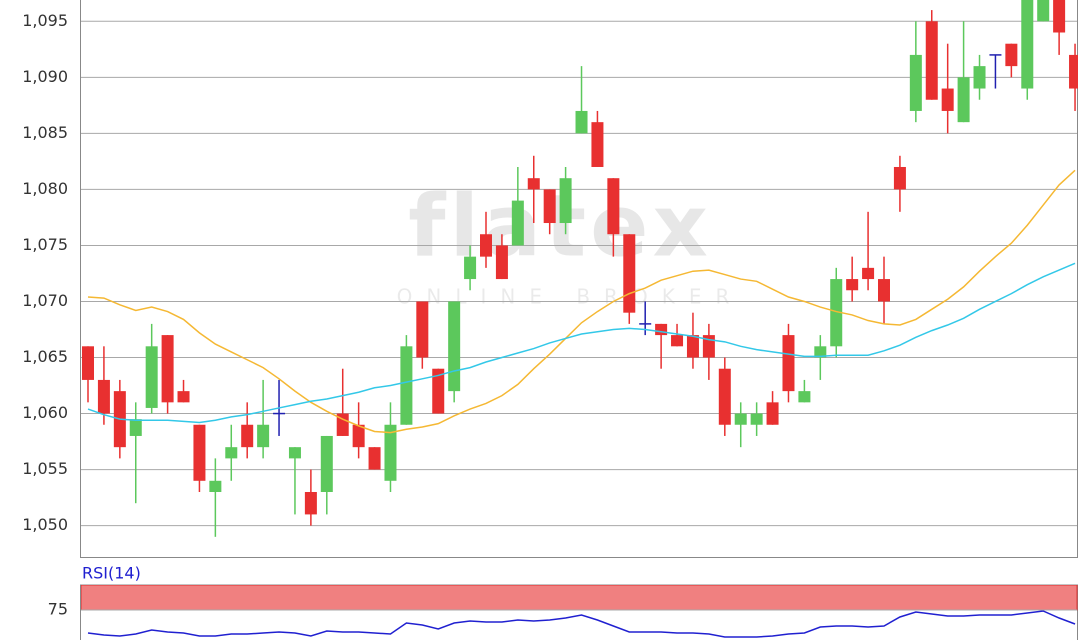 Image resolution: width=1080 pixels, height=640 pixels. Describe the element at coordinates (45, 412) in the screenshot. I see `y-tick-label: 1,060` at that location.